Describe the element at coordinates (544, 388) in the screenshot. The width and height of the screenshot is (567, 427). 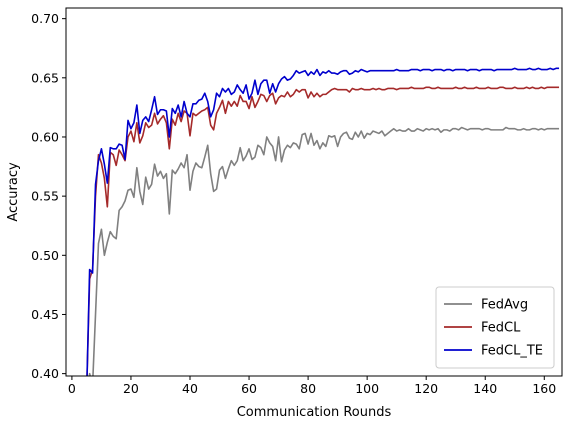
I see `x-tick-label: 160` at that location.